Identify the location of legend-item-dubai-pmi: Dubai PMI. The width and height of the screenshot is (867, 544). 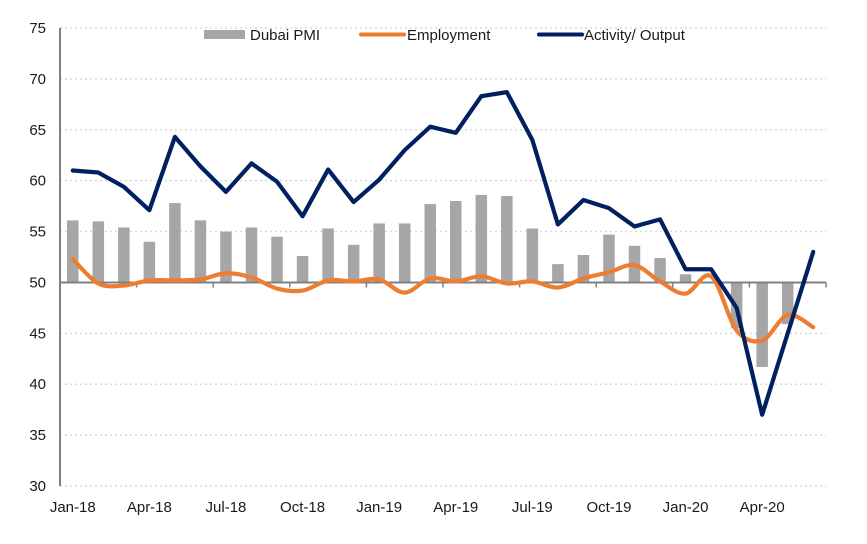
(262, 35).